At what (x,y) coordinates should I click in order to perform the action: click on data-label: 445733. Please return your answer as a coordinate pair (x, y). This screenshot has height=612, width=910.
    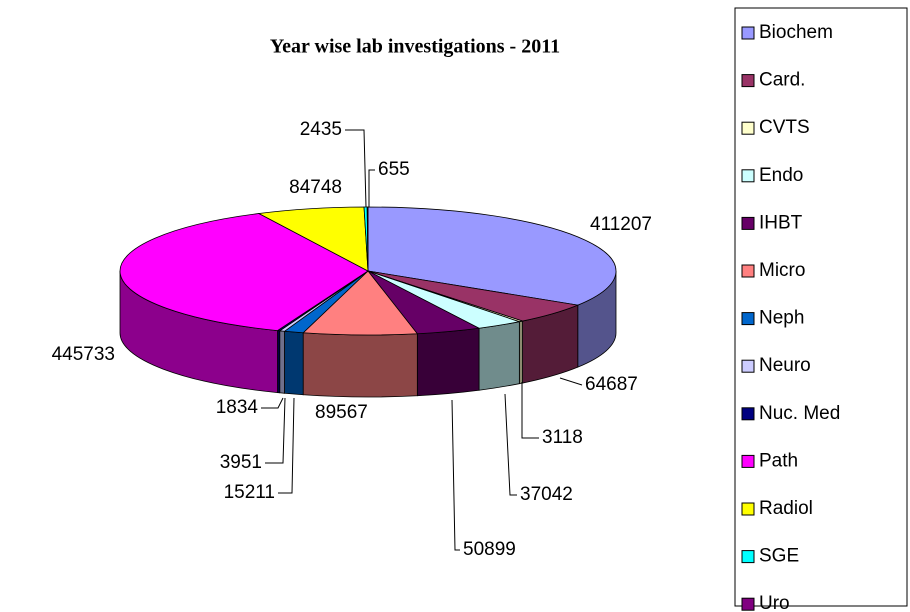
    Looking at the image, I should click on (83, 354).